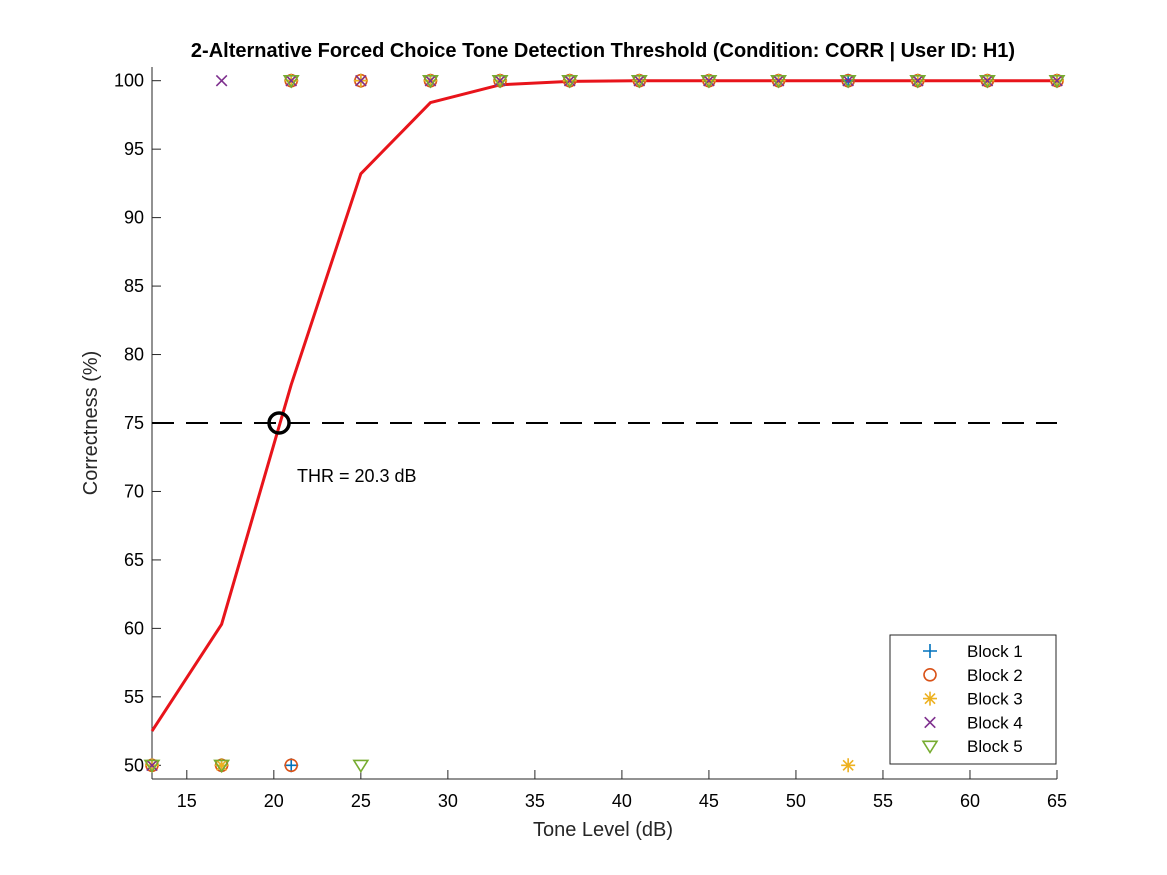  Describe the element at coordinates (995, 675) in the screenshot. I see `legend-label: Block 2` at that location.